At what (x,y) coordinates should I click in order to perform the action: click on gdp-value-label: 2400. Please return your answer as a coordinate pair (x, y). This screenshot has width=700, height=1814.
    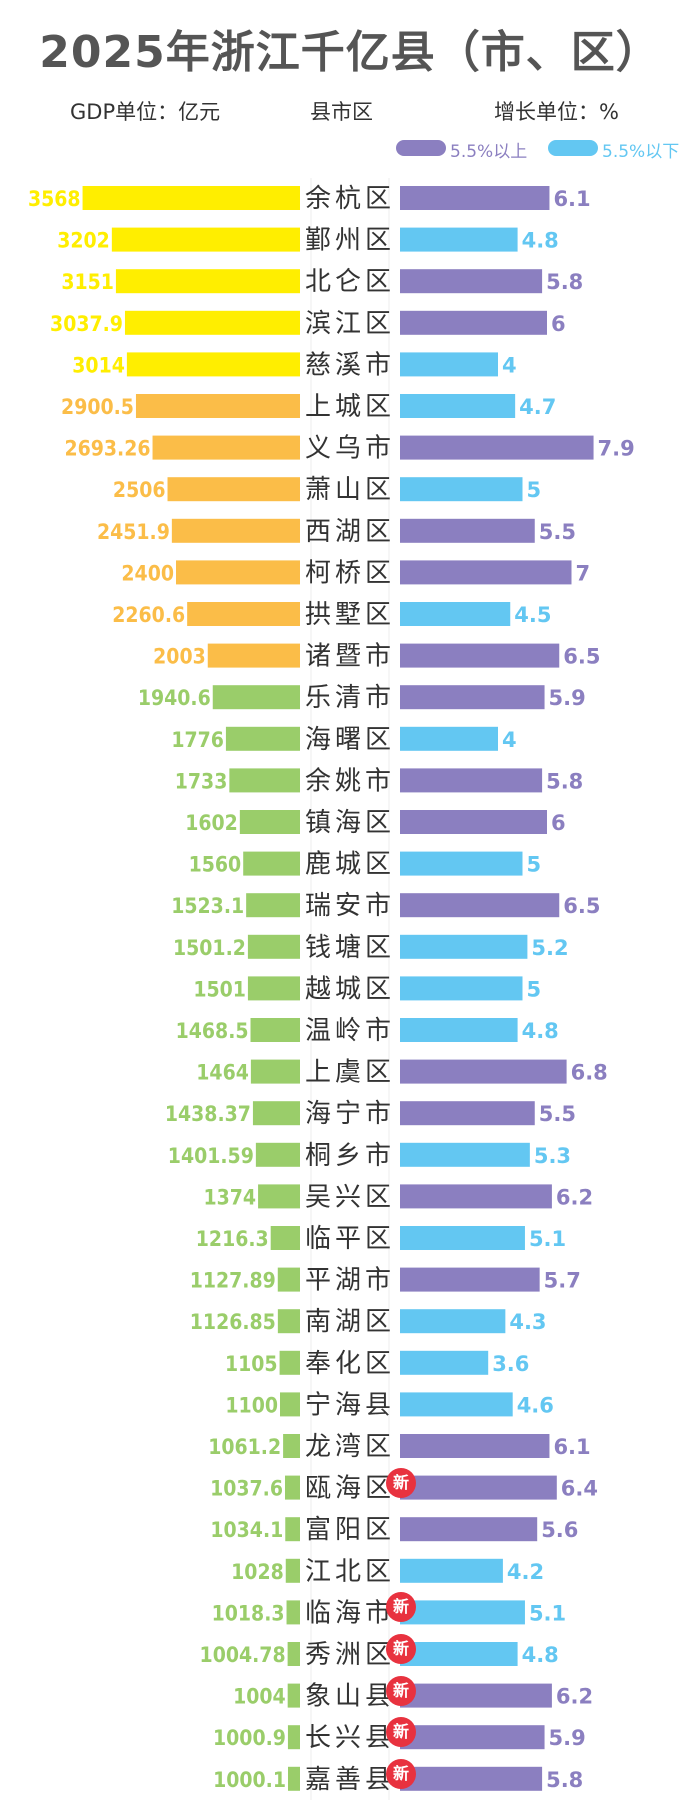
    Looking at the image, I should click on (147, 573).